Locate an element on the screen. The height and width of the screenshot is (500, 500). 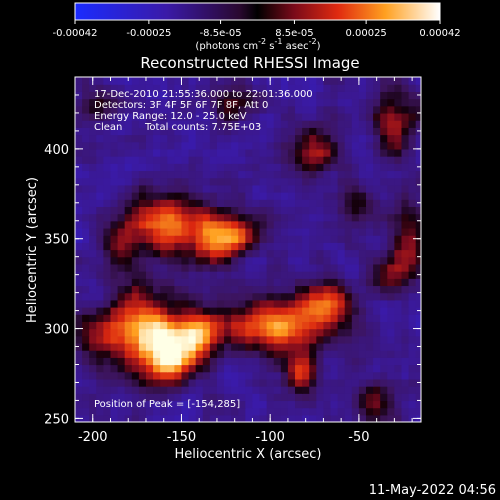
annotation-energy: Energy Range: 12.0 - 25.0 keV is located at coordinates (170, 116).